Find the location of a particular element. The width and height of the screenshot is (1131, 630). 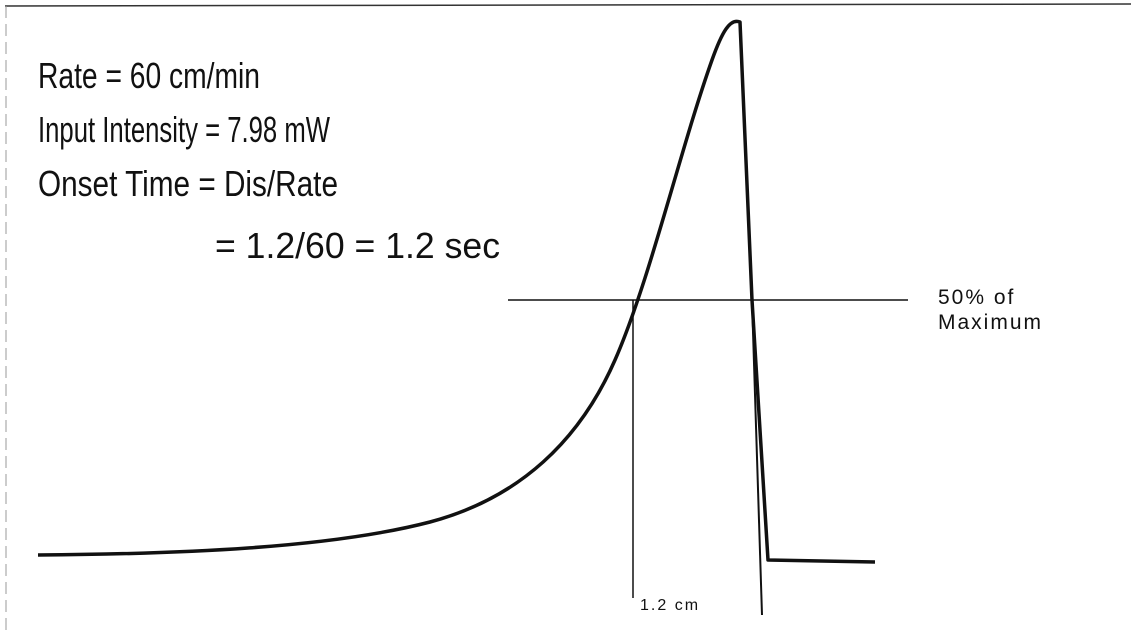

width-label: 1.2 cm is located at coordinates (670, 605).